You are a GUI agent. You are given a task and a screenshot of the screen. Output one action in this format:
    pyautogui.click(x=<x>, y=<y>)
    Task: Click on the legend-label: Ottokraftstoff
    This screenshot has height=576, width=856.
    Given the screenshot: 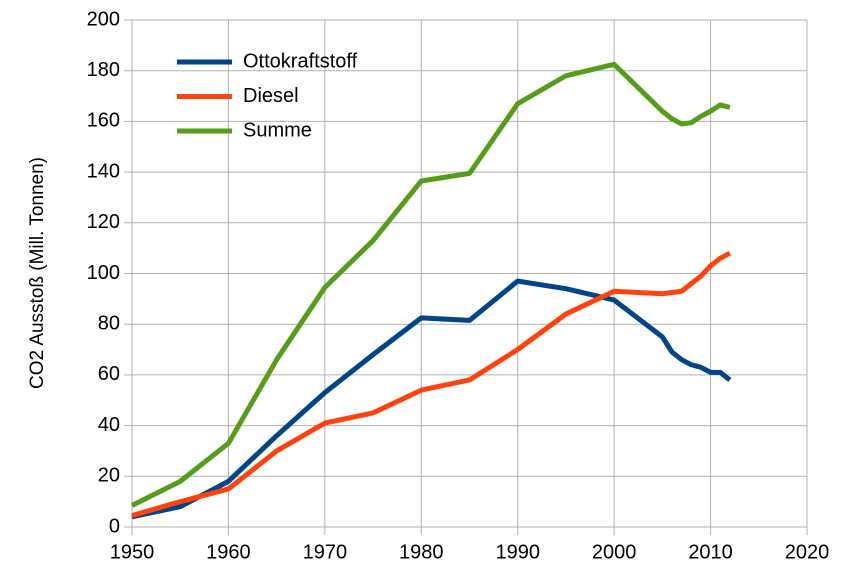 What is the action you would take?
    pyautogui.click(x=300, y=61)
    